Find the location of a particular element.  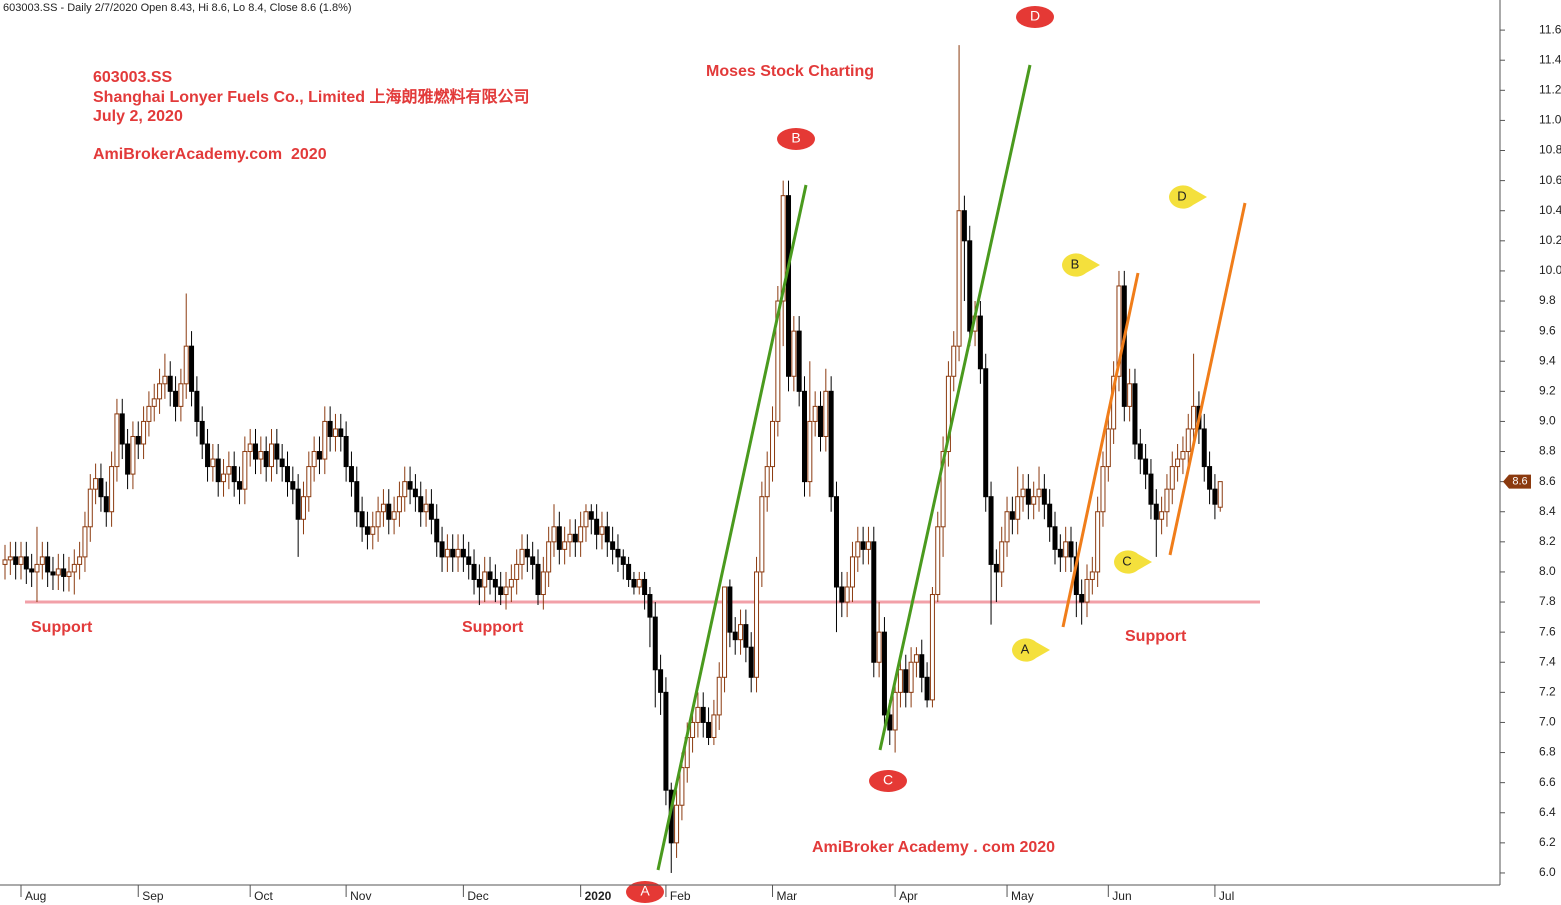

red-marker: D is located at coordinates (1035, 17).